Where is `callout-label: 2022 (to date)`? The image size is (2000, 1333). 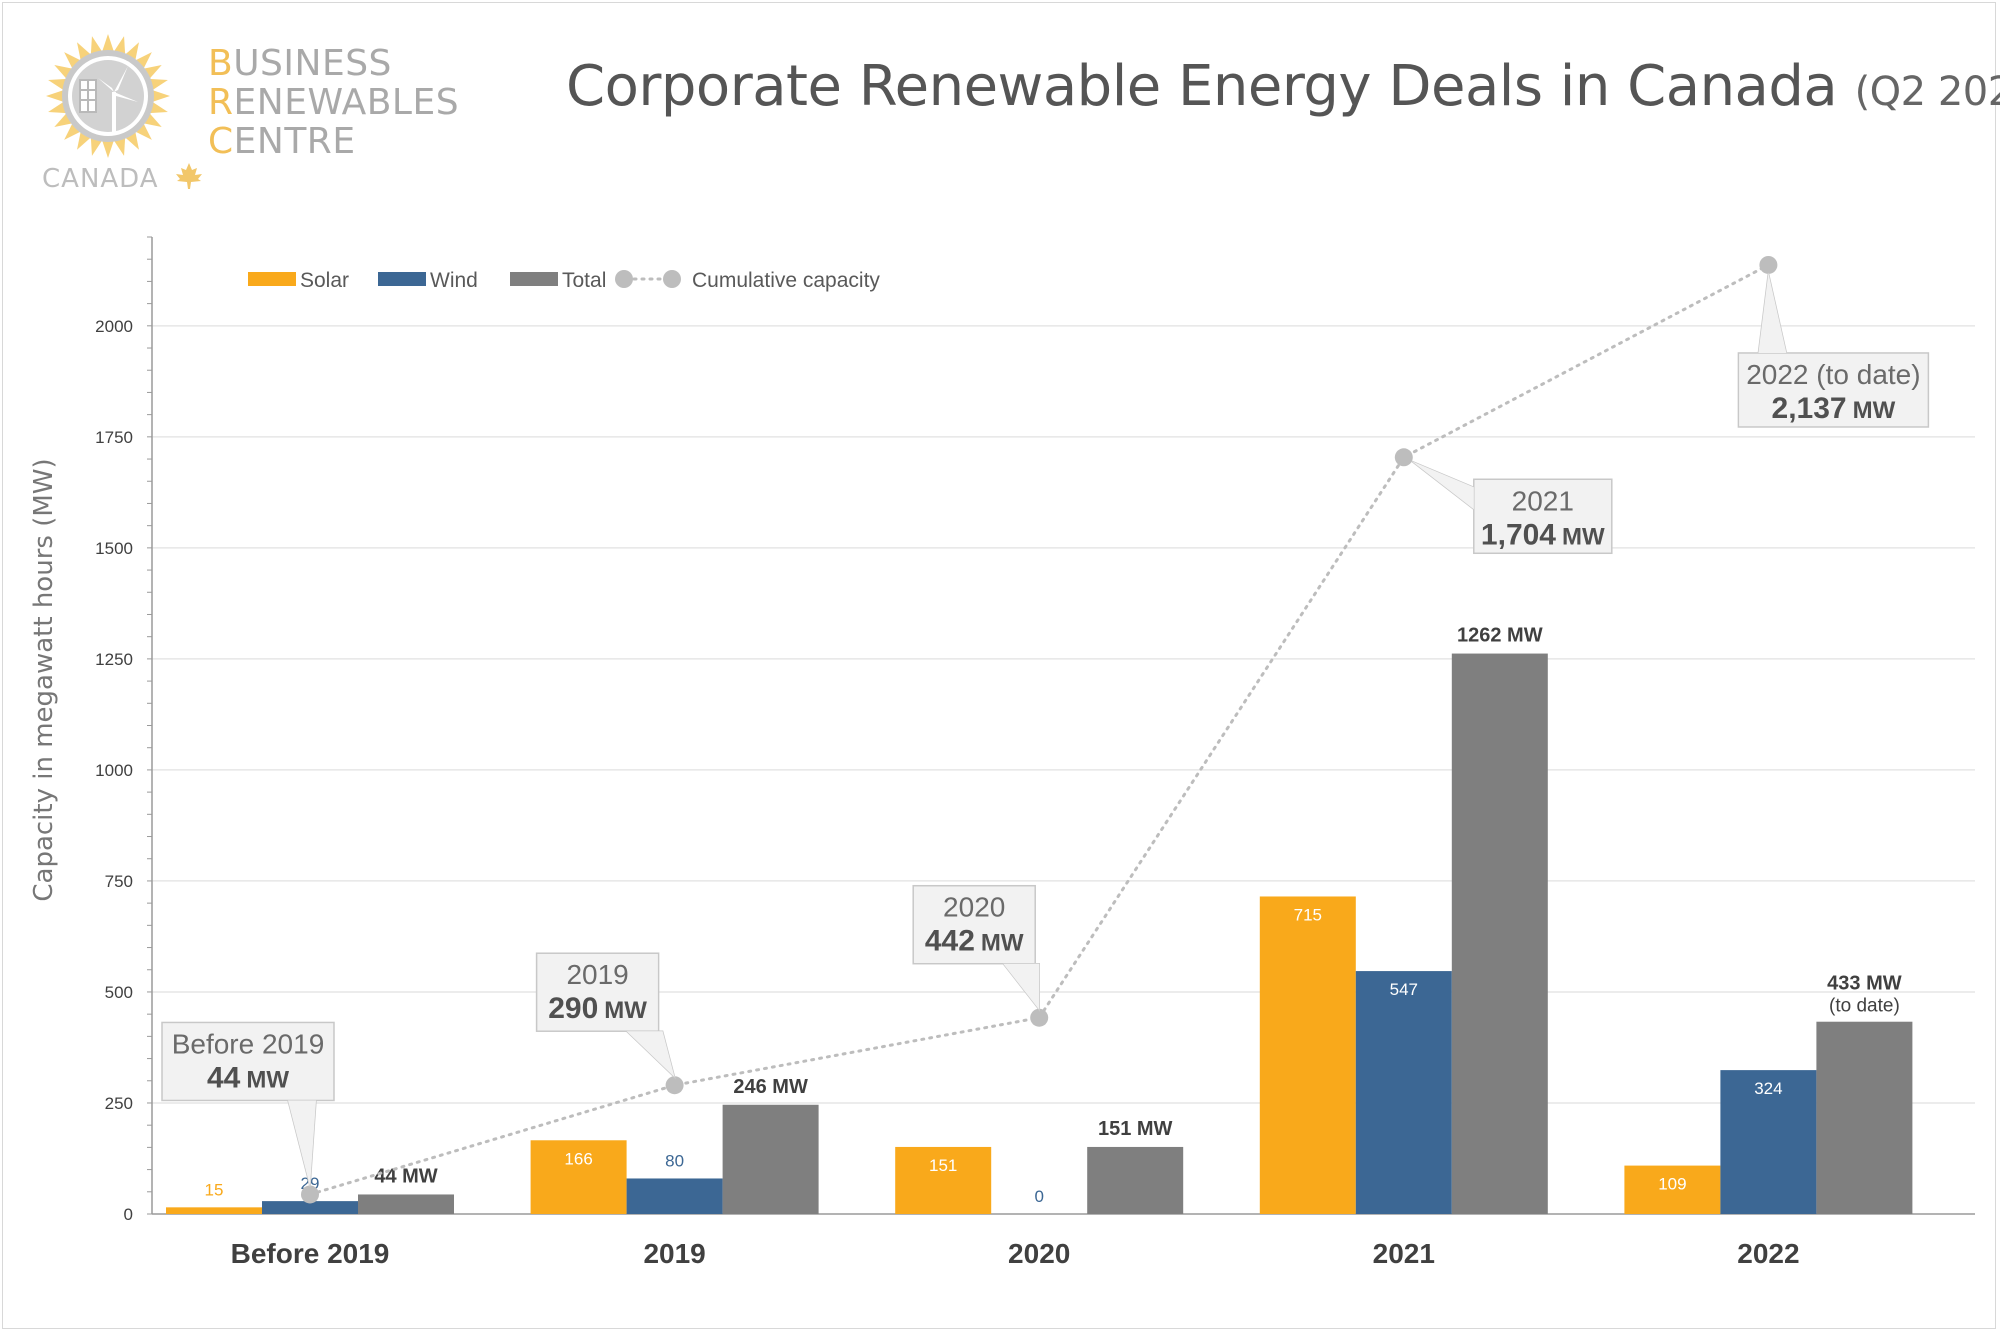
callout-label: 2022 (to date) is located at coordinates (1833, 374).